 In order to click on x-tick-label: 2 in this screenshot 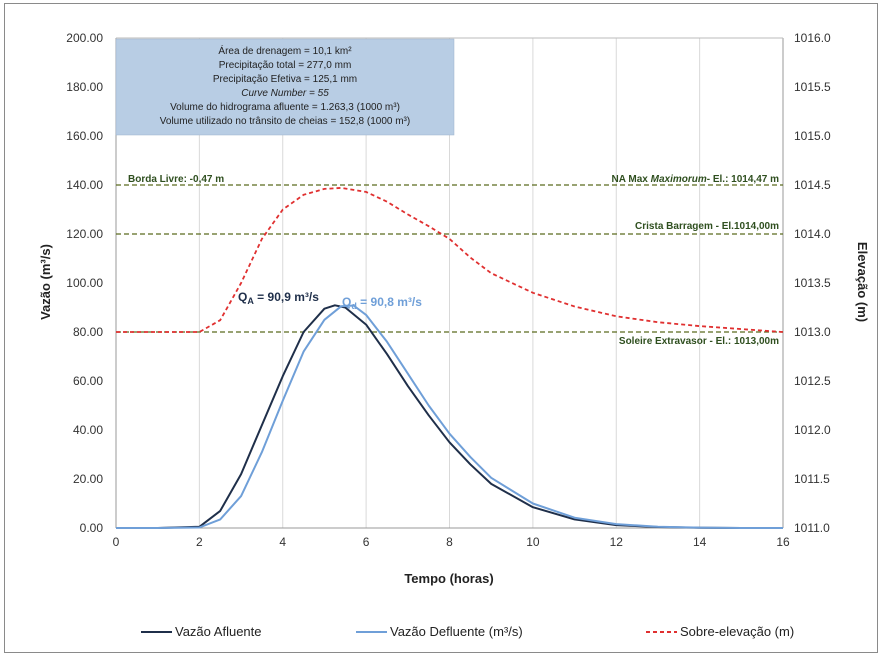, I will do `click(199, 542)`.